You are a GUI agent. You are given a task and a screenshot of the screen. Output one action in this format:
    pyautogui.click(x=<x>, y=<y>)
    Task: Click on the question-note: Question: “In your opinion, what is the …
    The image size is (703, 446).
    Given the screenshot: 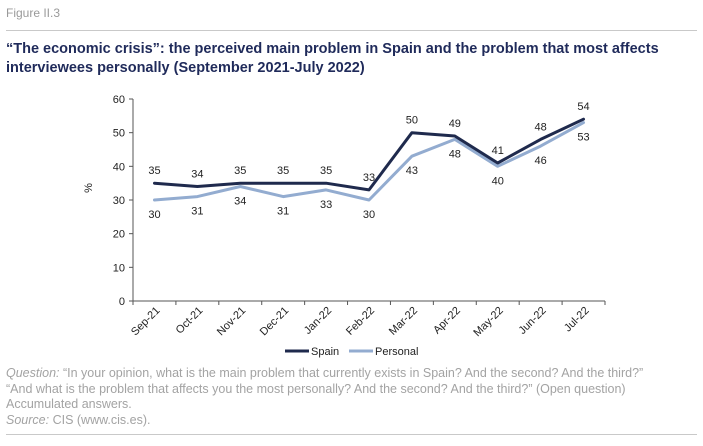 What is the action you would take?
    pyautogui.click(x=353, y=374)
    